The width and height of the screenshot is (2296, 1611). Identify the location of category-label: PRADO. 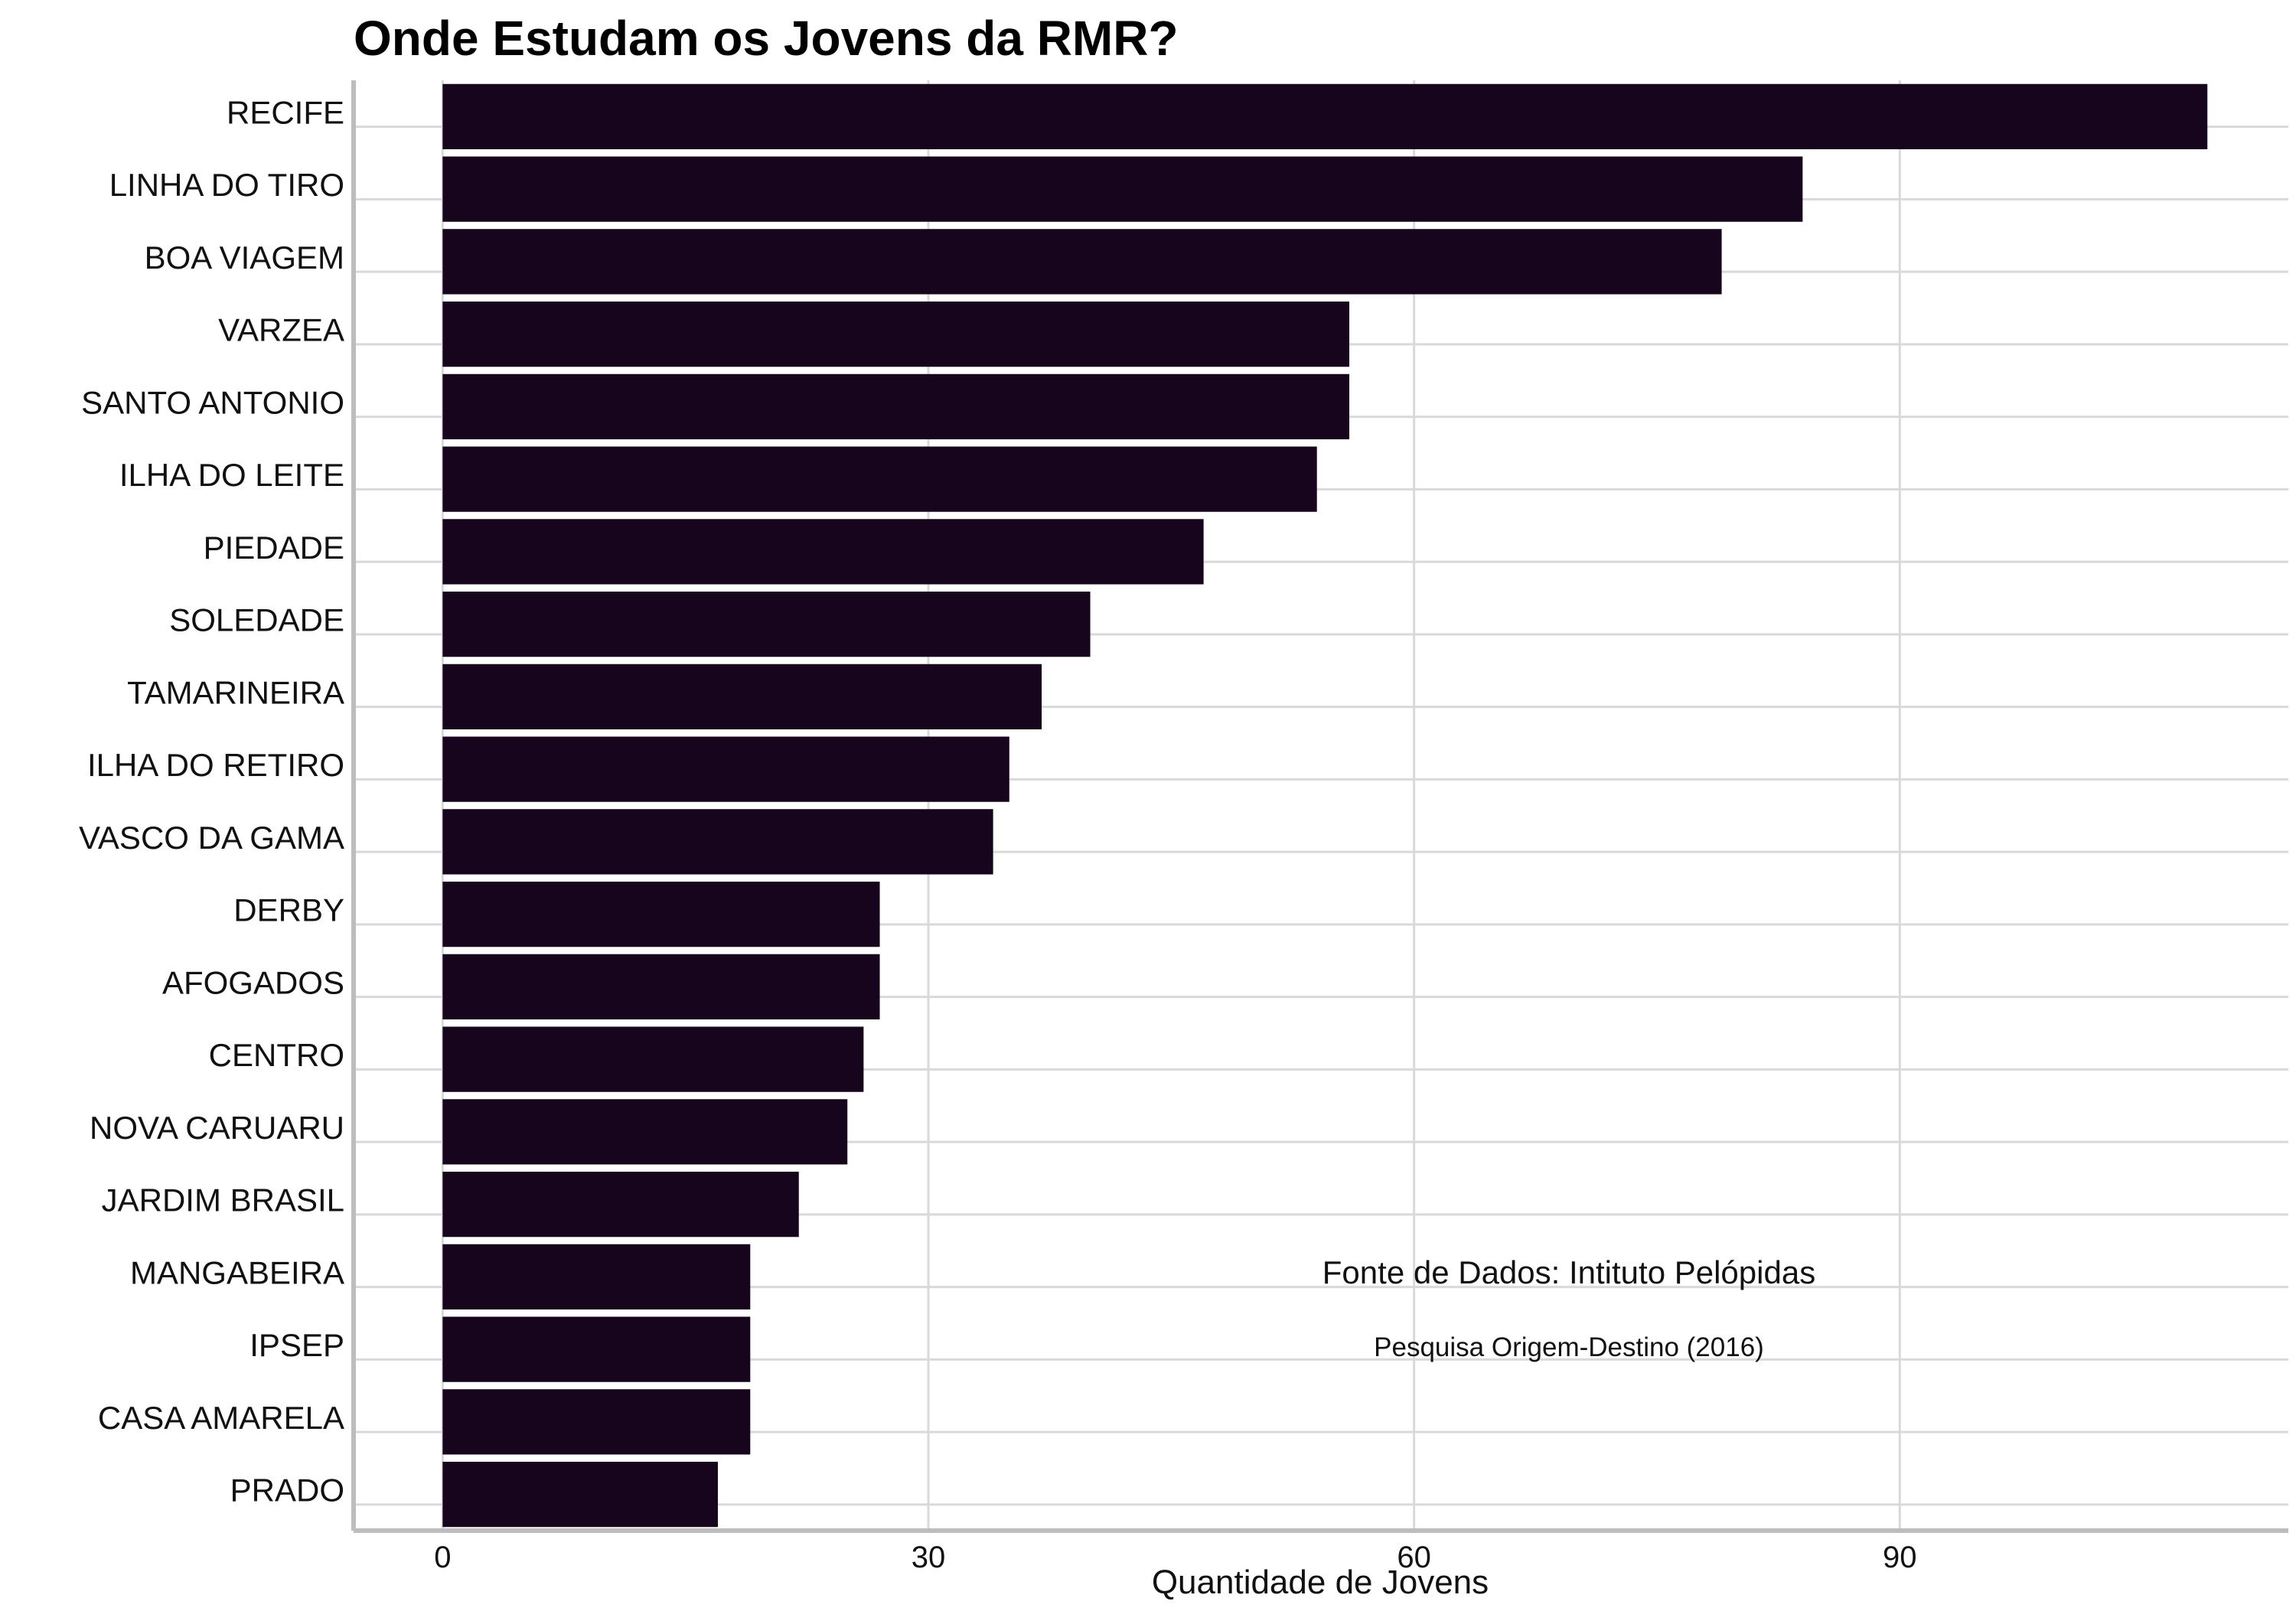
(287, 1490).